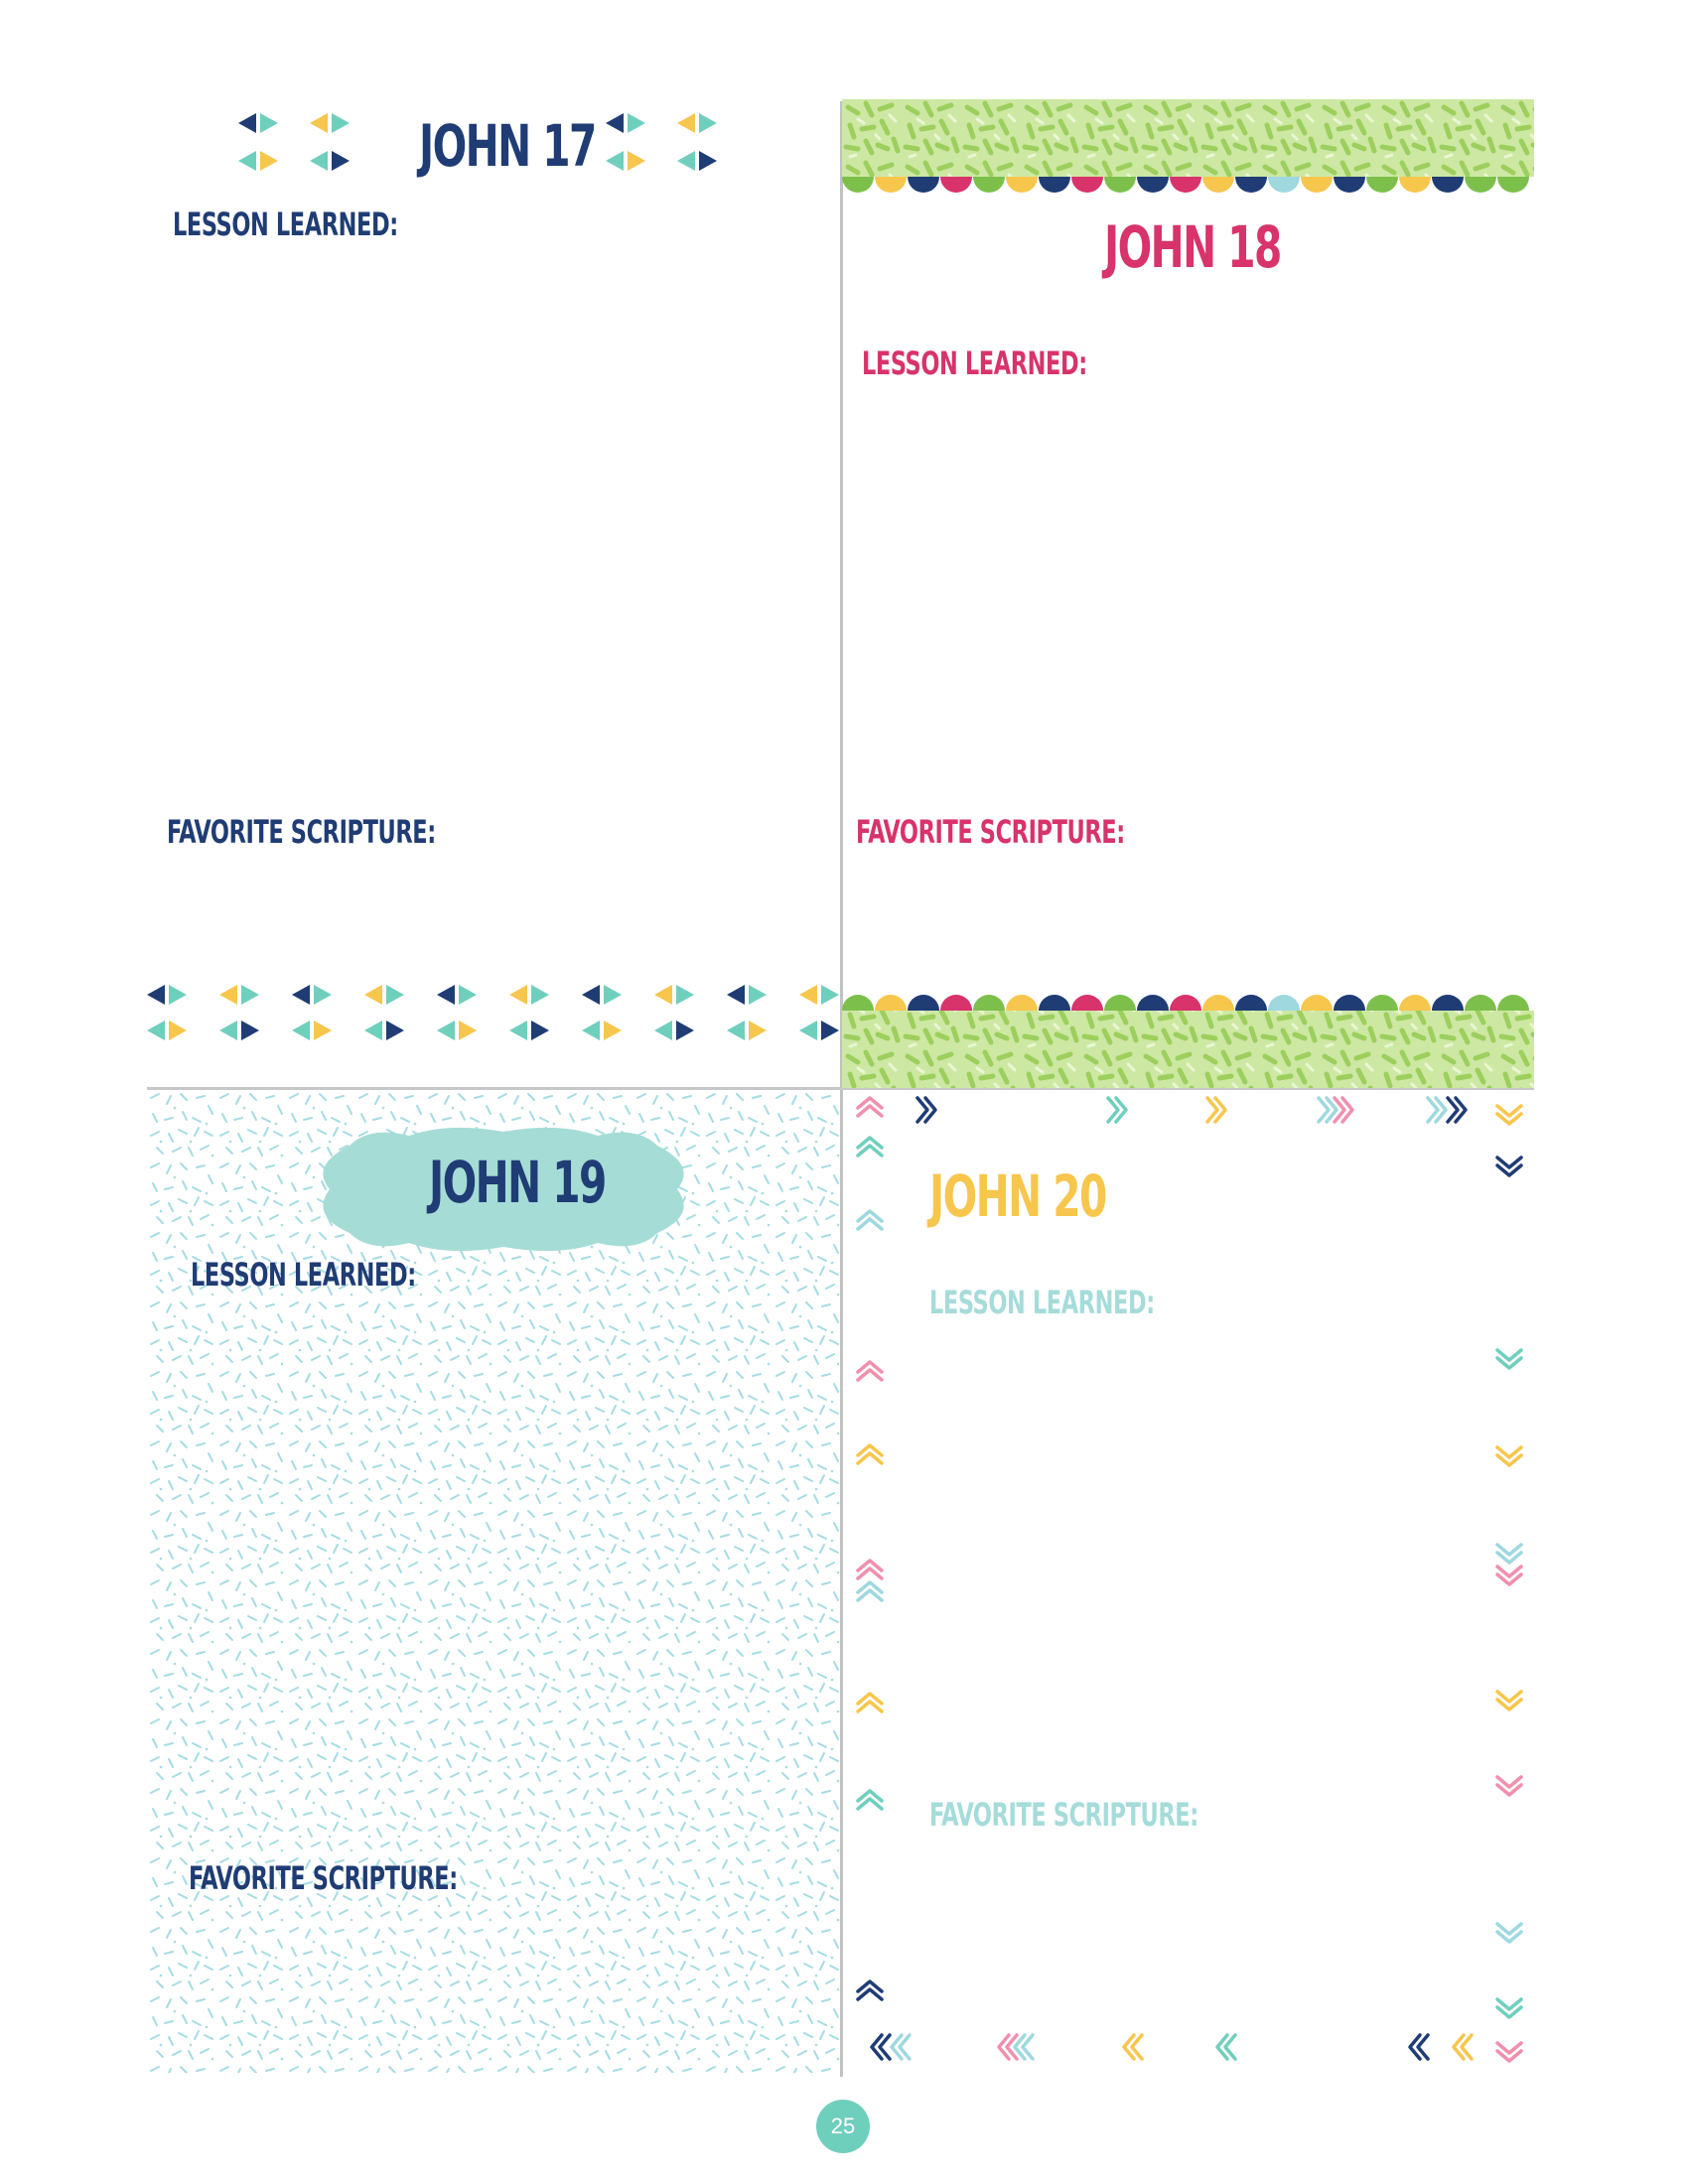 This screenshot has height=2184, width=1688. Describe the element at coordinates (1018, 1196) in the screenshot. I see `section-title-john-20: JOHN 20` at that location.